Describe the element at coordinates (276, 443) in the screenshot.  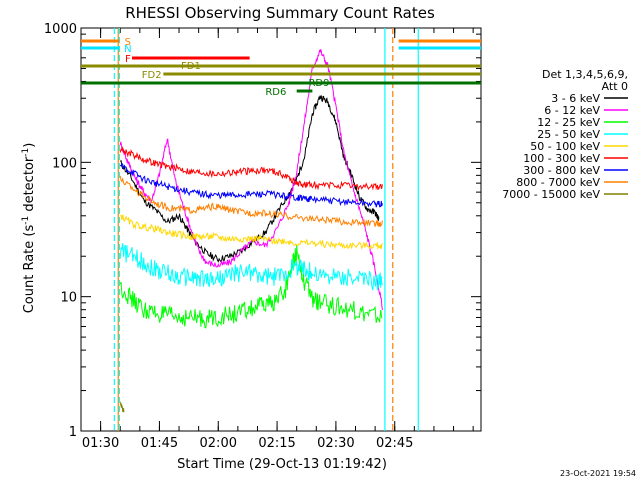
I see `x-tick-label: 02:15` at that location.